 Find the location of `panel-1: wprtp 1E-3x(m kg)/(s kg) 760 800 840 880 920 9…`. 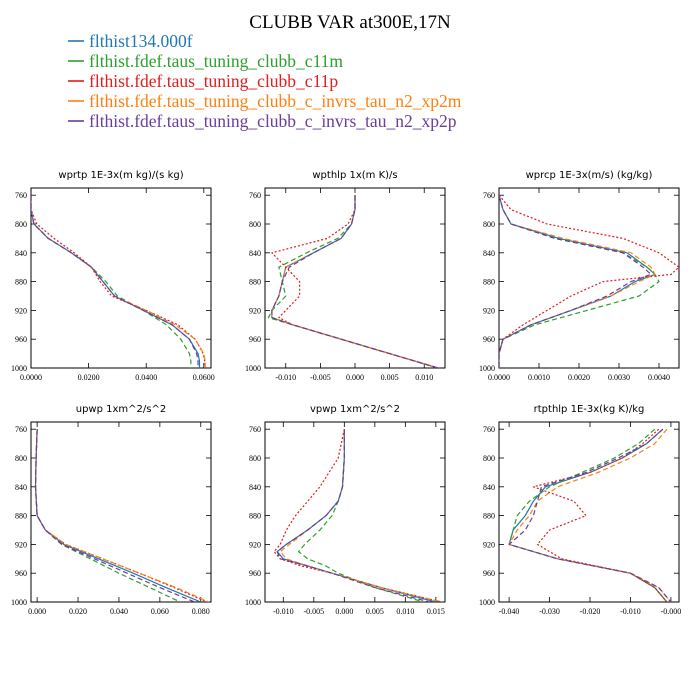

panel-1: wprtp 1E-3x(m kg)/(s kg) 760 800 840 880 920 9… is located at coordinates (113, 276).